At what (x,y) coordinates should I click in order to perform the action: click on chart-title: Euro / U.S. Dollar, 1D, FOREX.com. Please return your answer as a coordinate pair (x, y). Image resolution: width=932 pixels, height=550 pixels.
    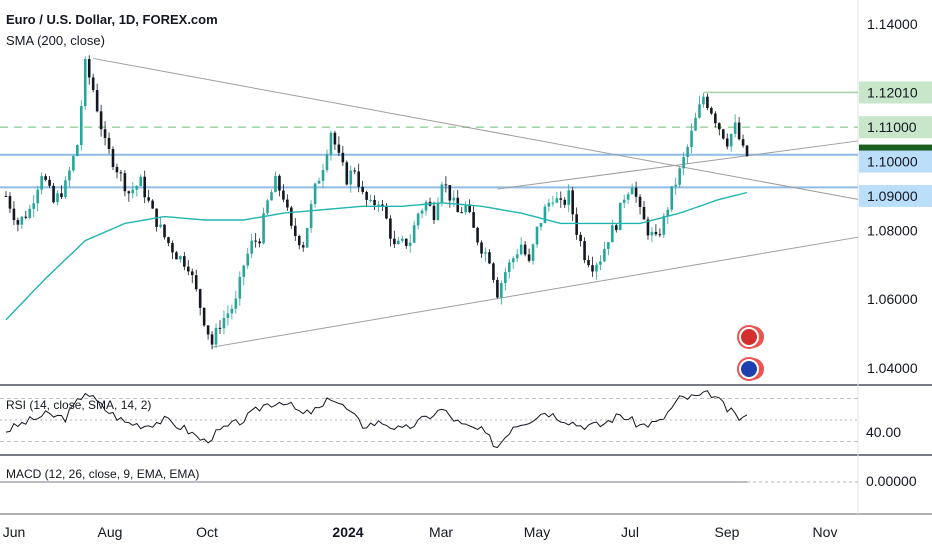
    Looking at the image, I should click on (112, 19).